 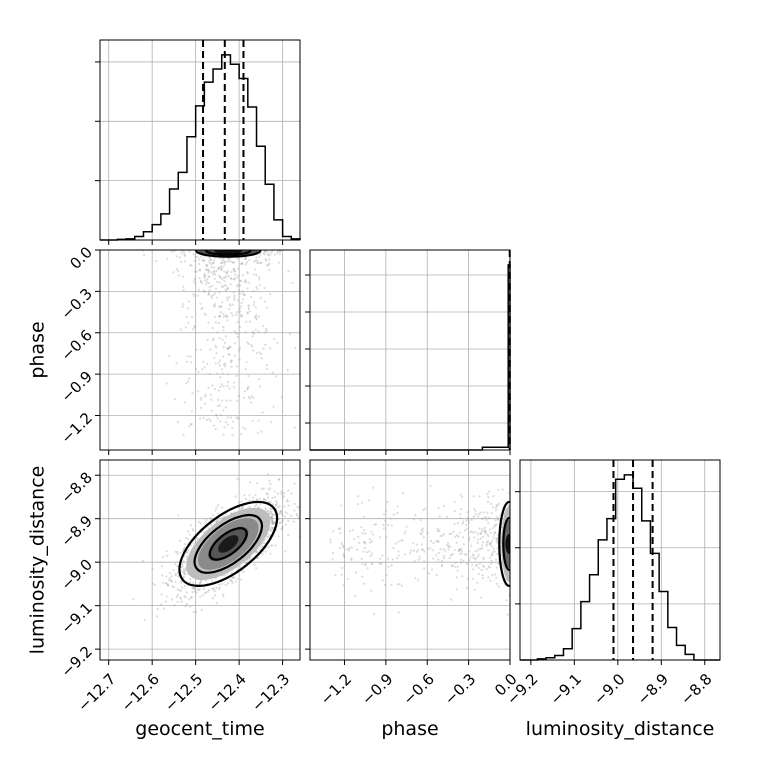 What do you see at coordinates (38, 349) in the screenshot?
I see `y-axis-label-phase: phase` at bounding box center [38, 349].